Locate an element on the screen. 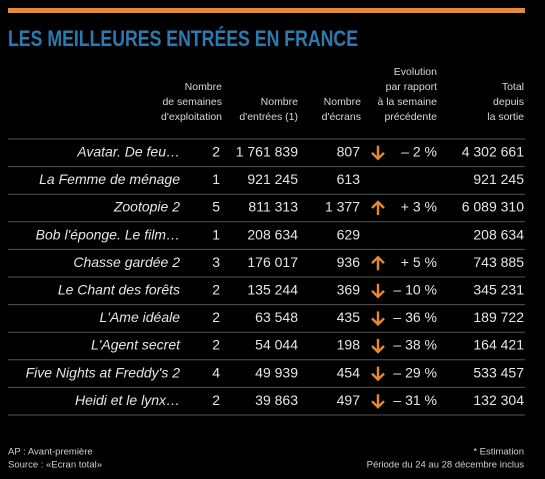  film-title: La Femme de ménage is located at coordinates (109, 179).